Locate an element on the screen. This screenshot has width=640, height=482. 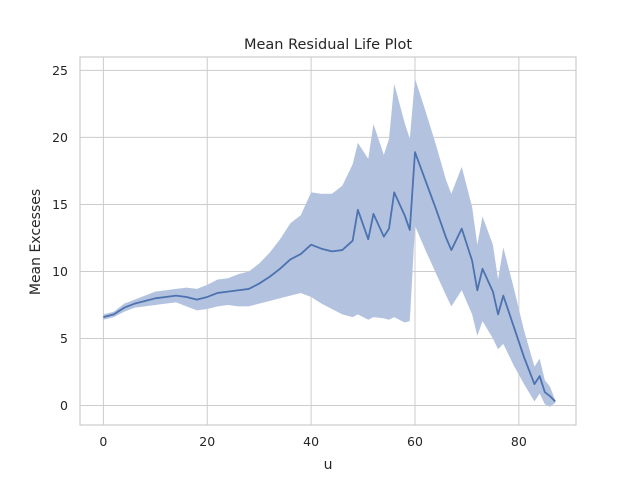
y-tick-label: 25 is located at coordinates (60, 70).